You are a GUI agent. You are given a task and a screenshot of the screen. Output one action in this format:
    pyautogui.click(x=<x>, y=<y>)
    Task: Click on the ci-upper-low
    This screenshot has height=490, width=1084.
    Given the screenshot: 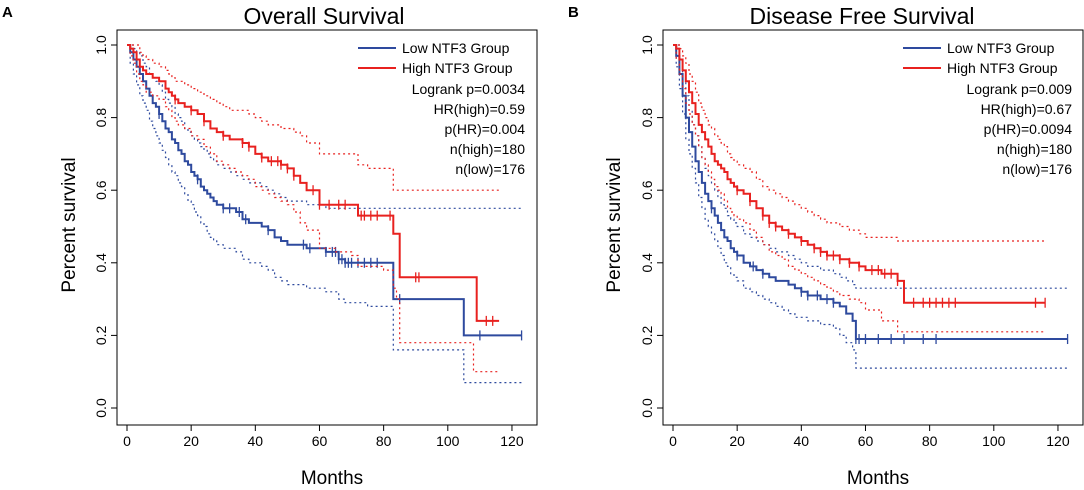 What is the action you would take?
    pyautogui.click(x=324, y=126)
    